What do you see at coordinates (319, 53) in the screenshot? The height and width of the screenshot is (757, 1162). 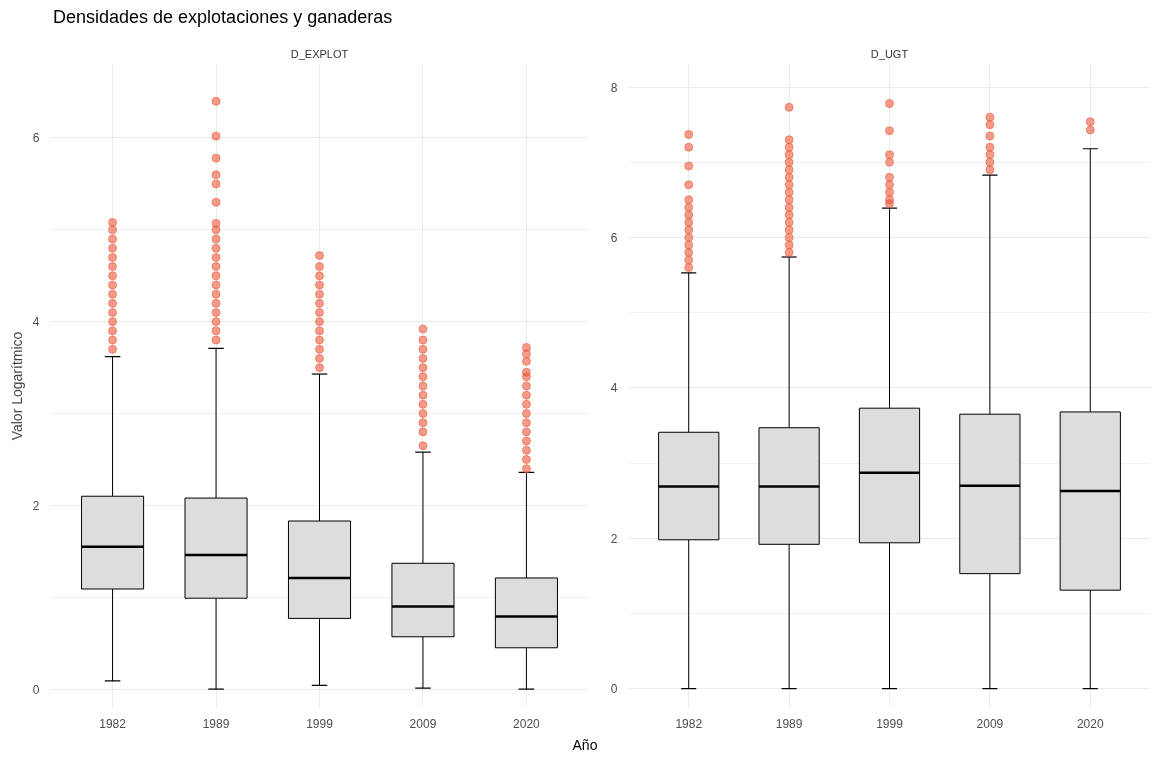 I see `chart-subtitle: D_EXPLOT` at bounding box center [319, 53].